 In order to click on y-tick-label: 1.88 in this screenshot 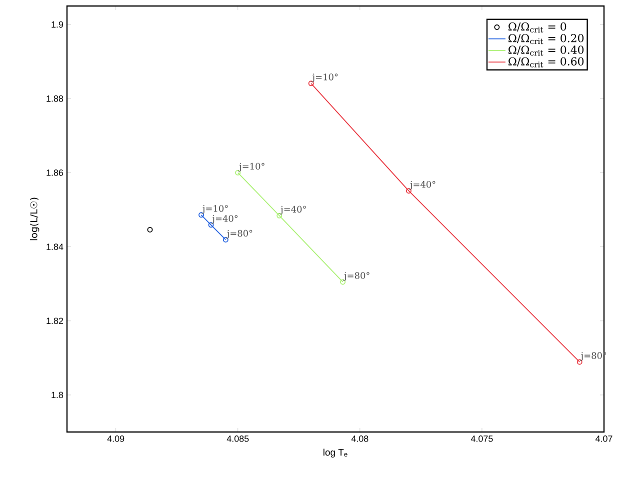, I will do `click(55, 98)`.